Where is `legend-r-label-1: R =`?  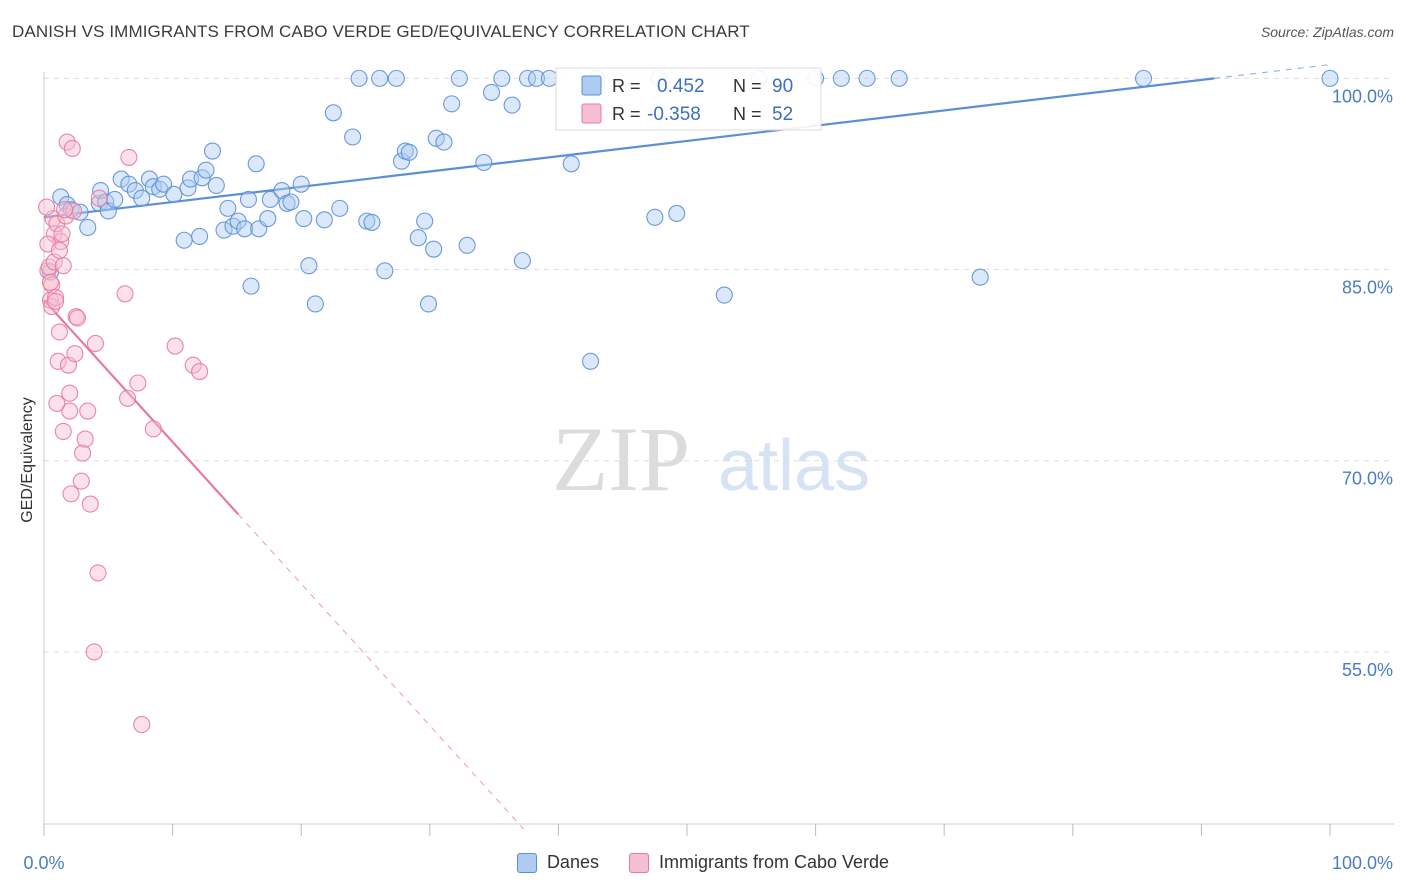
legend-r-label-1: R = is located at coordinates (626, 86).